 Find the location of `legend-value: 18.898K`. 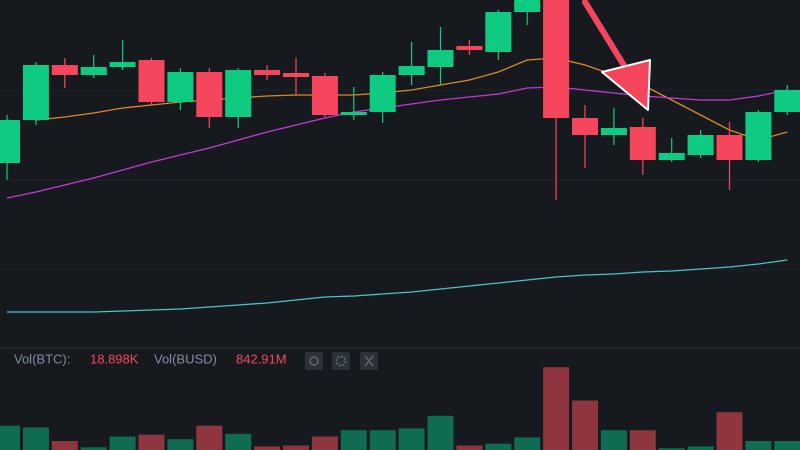

legend-value: 18.898K is located at coordinates (114, 358).